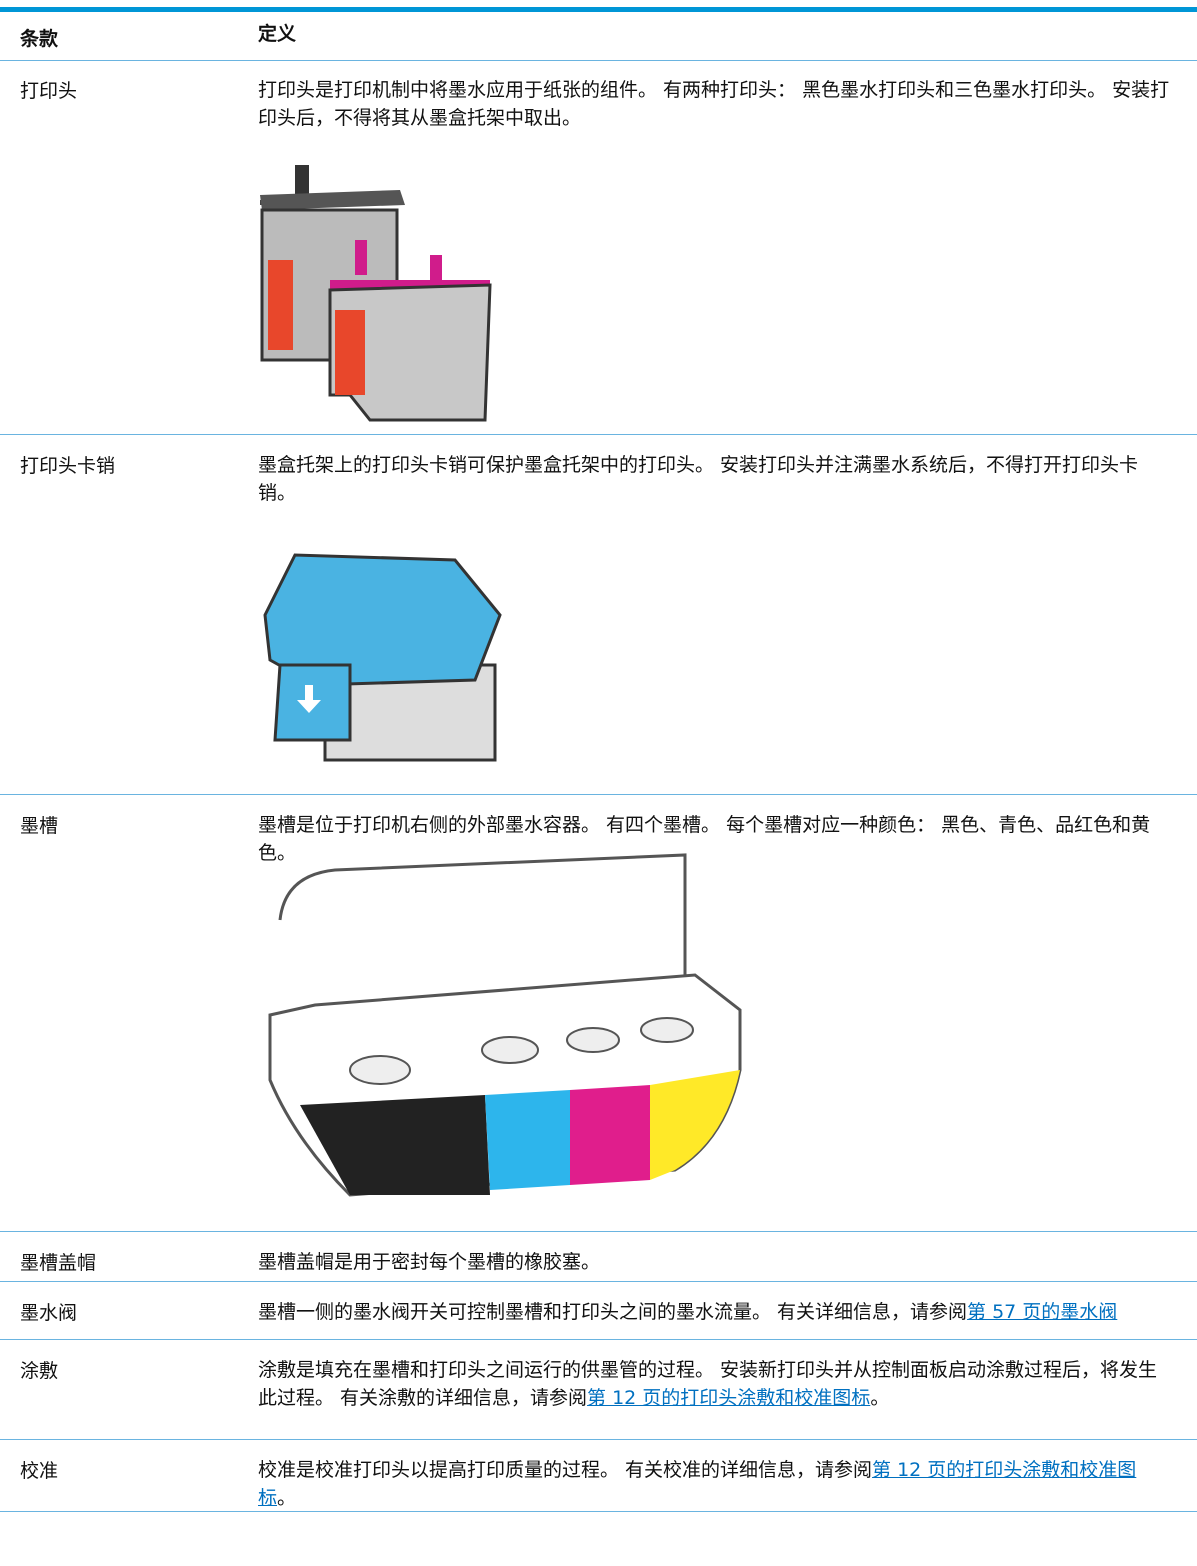 This screenshot has width=1197, height=1566. I want to click on cross-reference-link: 第 57 页的墨水阀, so click(1042, 1312).